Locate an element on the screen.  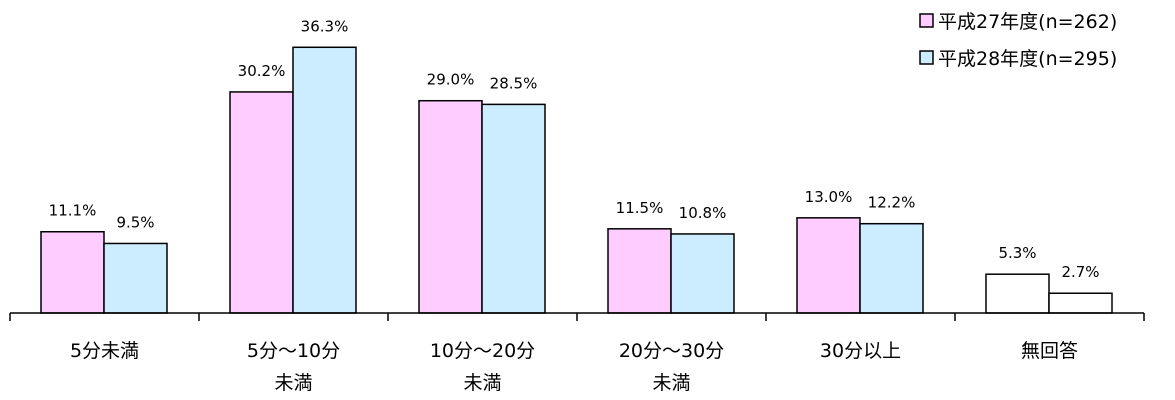
legend-label-2: 平成28年度(n=295) is located at coordinates (1027, 59).